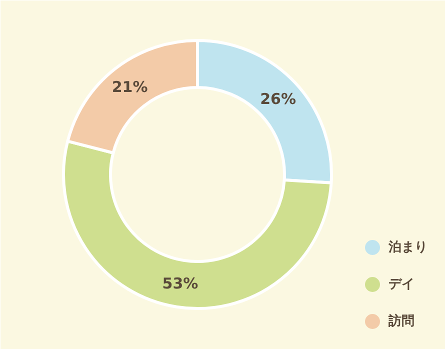 This screenshot has height=349, width=445. Describe the element at coordinates (408, 247) in the screenshot. I see `legend-label: 泊まり` at that location.